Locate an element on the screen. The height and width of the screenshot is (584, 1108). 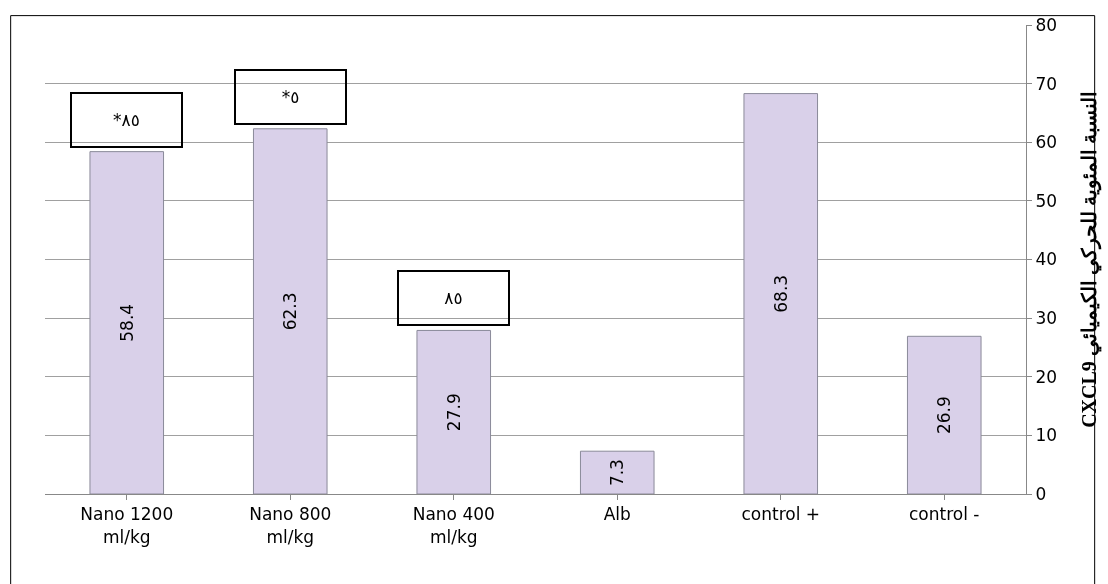
data-label: 26.9 is located at coordinates (944, 415).